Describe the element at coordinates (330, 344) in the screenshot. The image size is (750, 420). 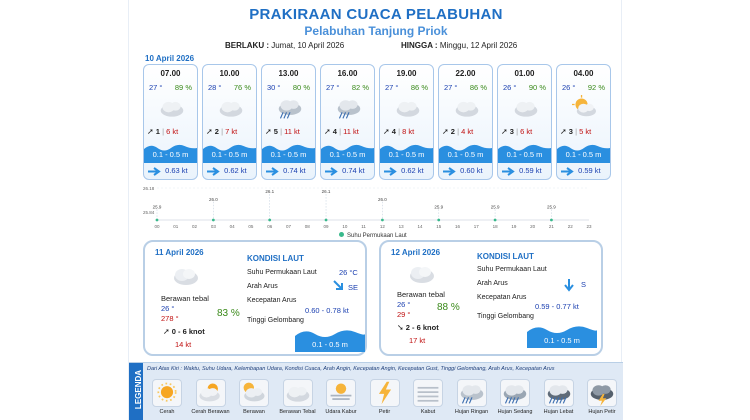
I see `wave-height-value: 0.1 - 0.5 m` at that location.